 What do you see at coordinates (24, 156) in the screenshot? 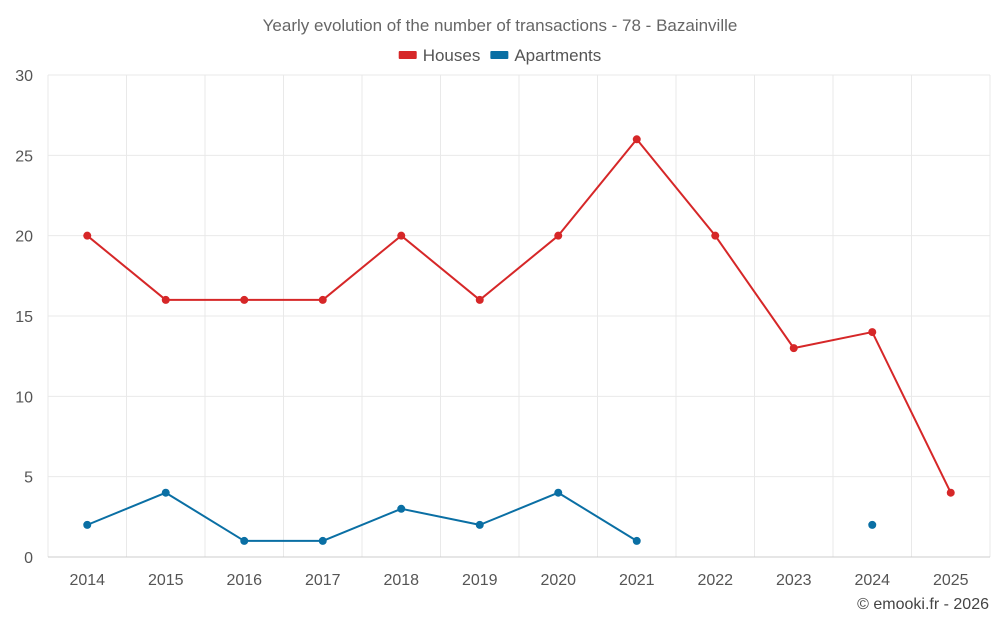
I see `y-tick-label: 25` at bounding box center [24, 156].